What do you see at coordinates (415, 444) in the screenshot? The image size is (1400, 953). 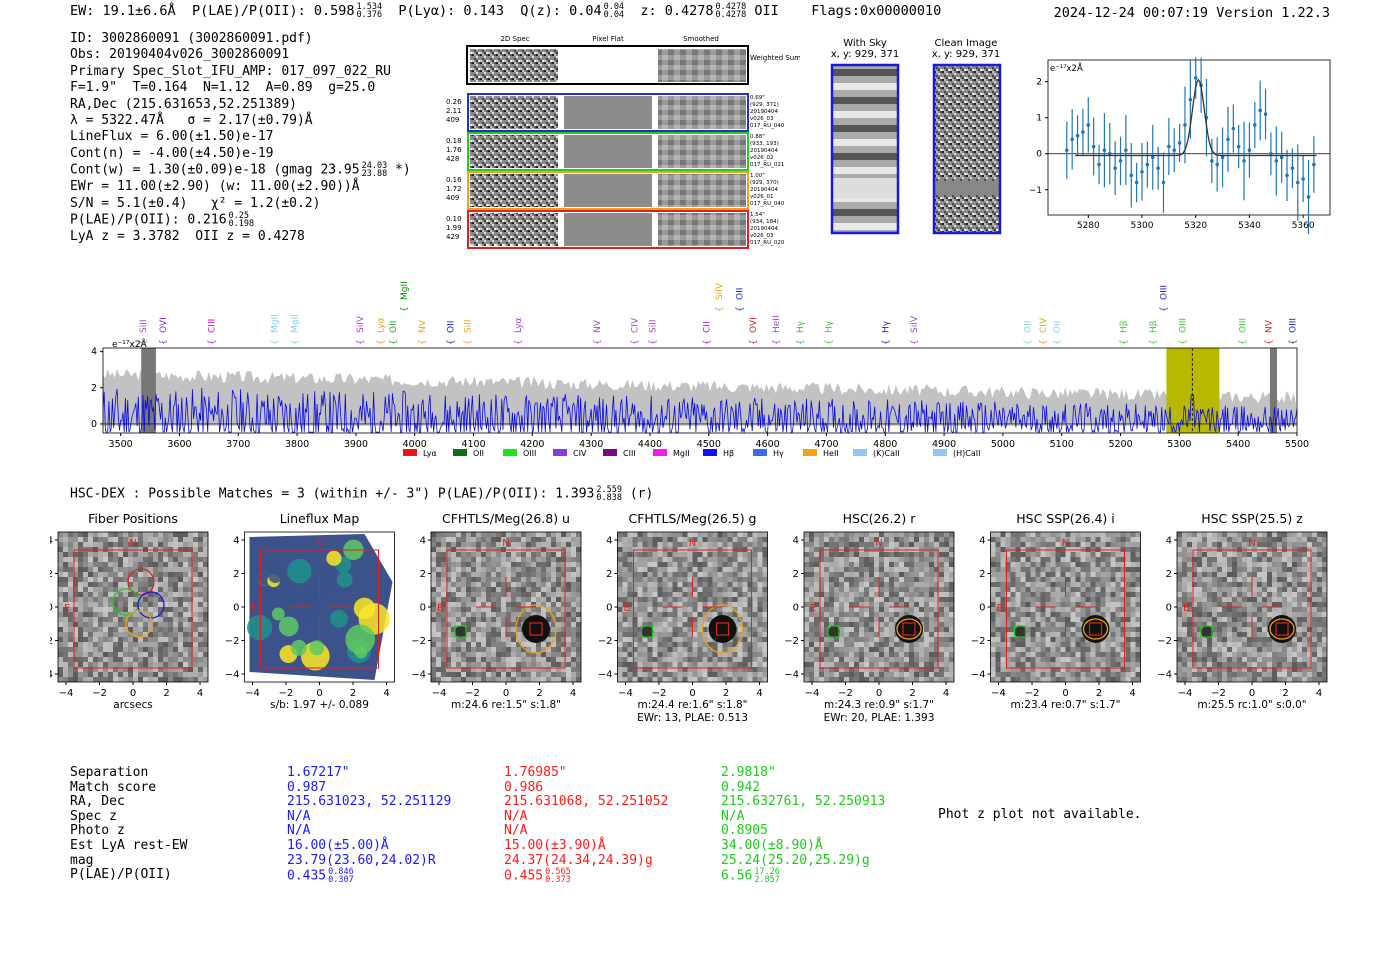 I see `spectrum-xtick: 4000` at bounding box center [415, 444].